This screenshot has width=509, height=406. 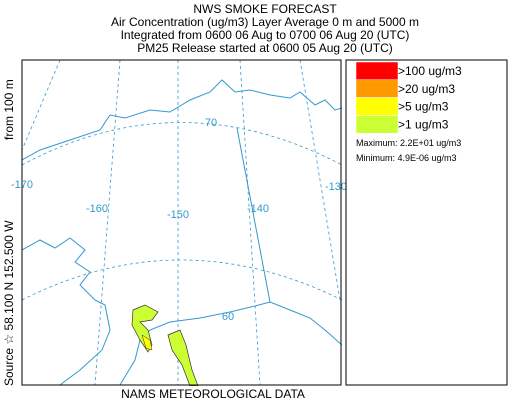 What do you see at coordinates (258, 209) in the screenshot?
I see `longitude-label: -140` at bounding box center [258, 209].